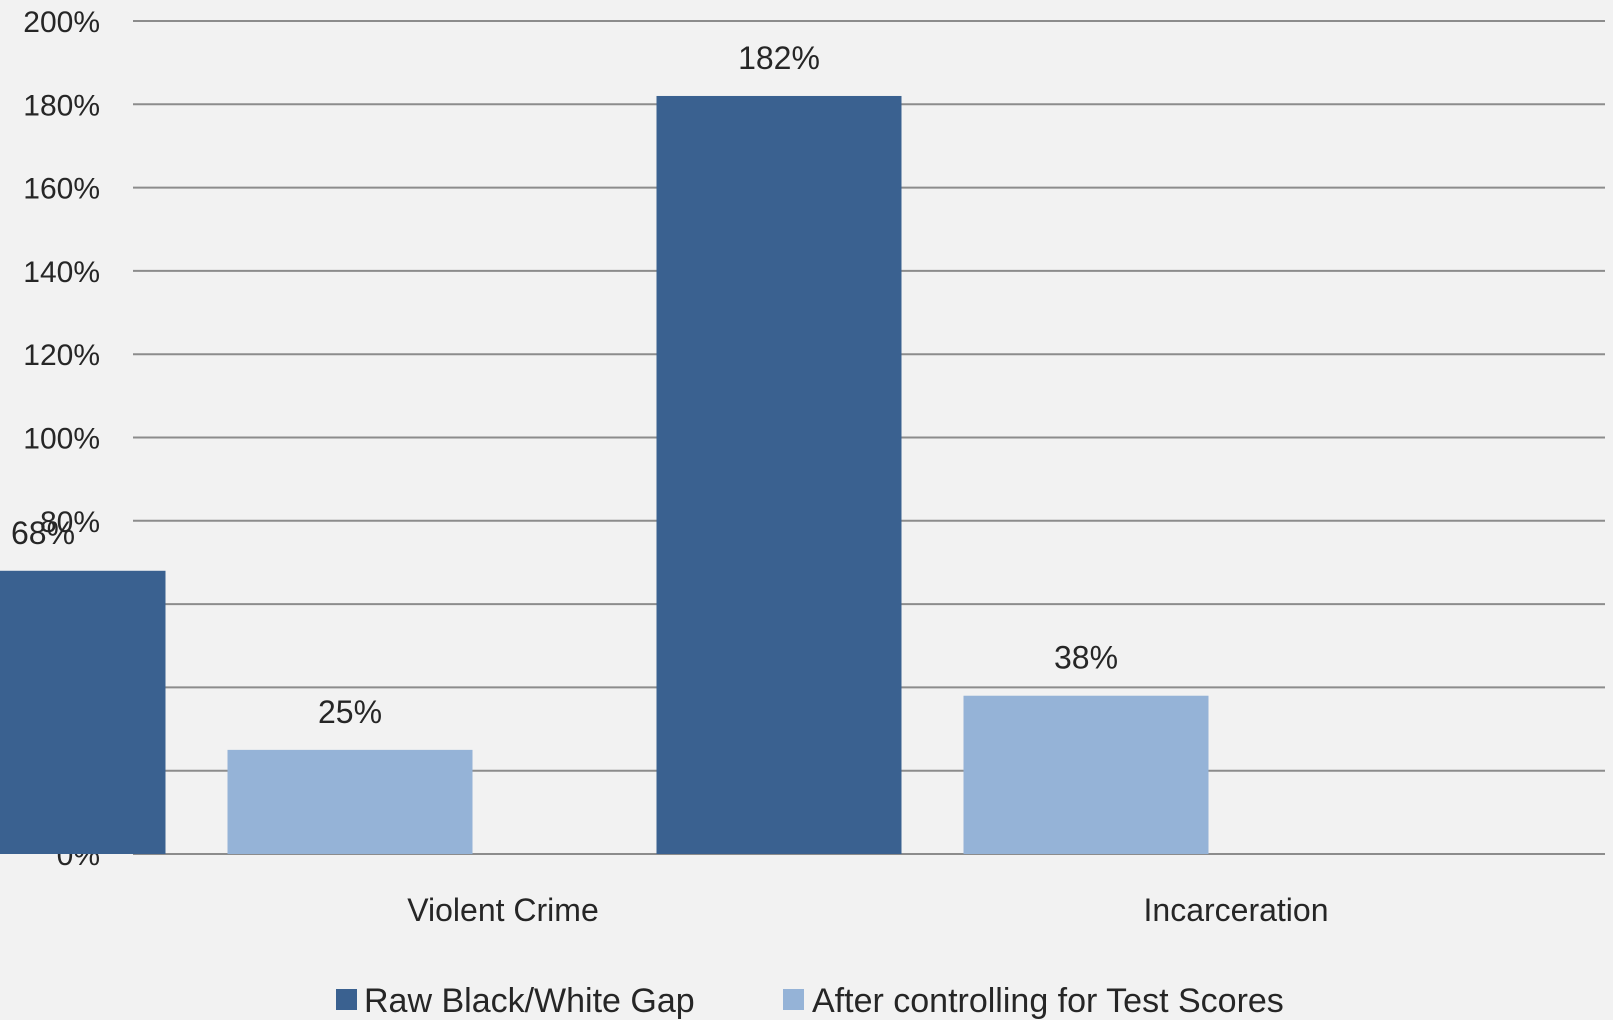 The image size is (1613, 1020). What do you see at coordinates (61, 355) in the screenshot?
I see `y-tick-label: 120%` at bounding box center [61, 355].